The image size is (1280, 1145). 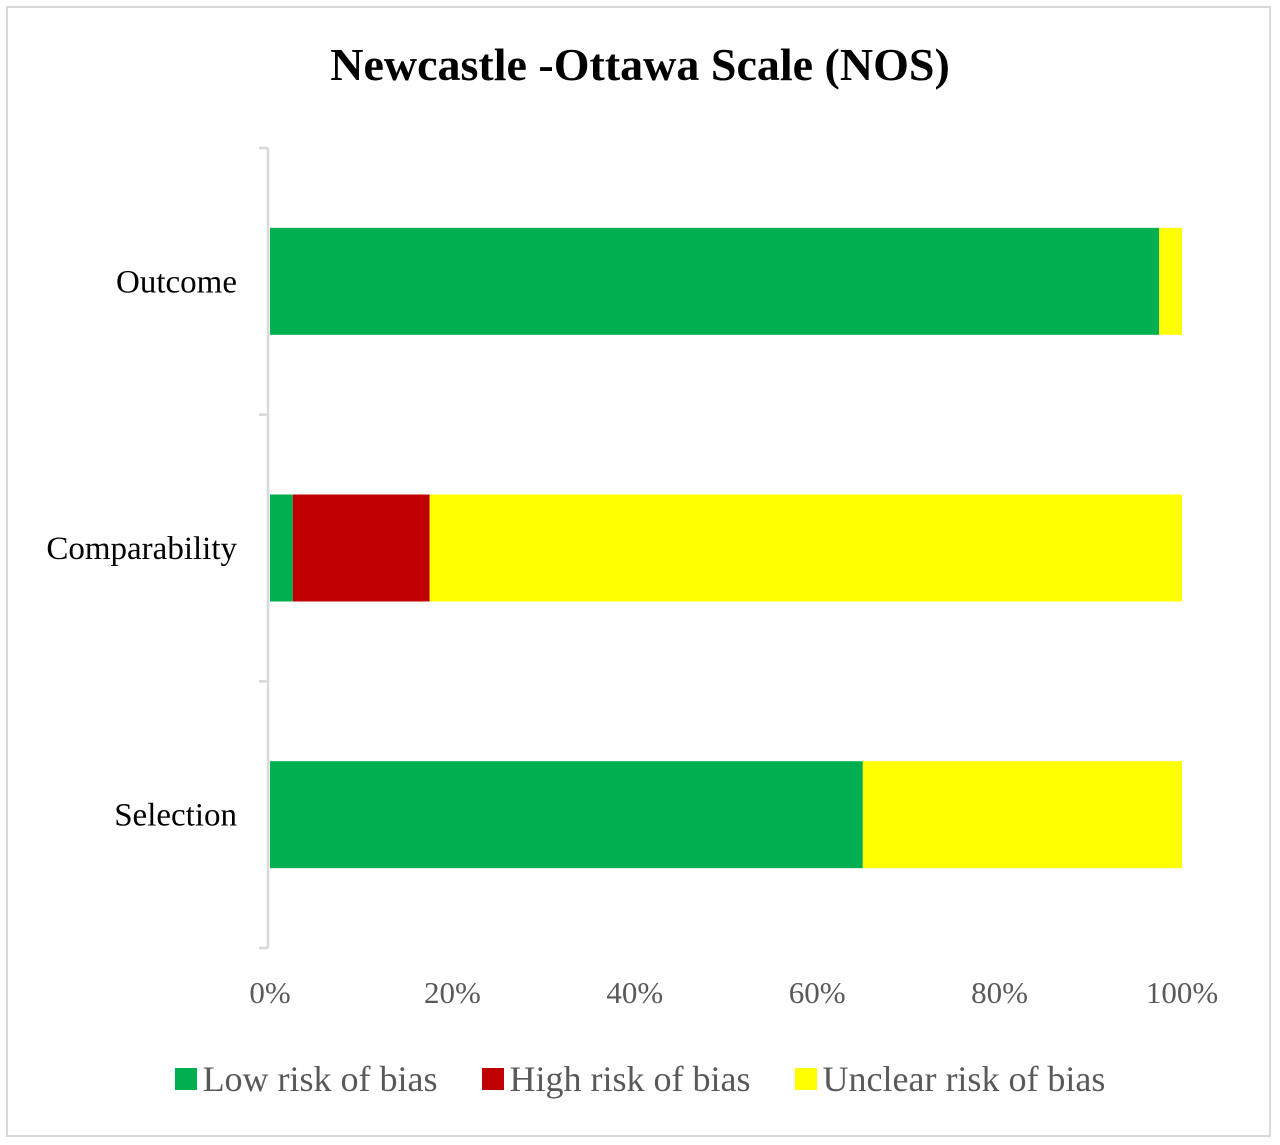 I want to click on x-tick-label: 100%, so click(x=1182, y=992).